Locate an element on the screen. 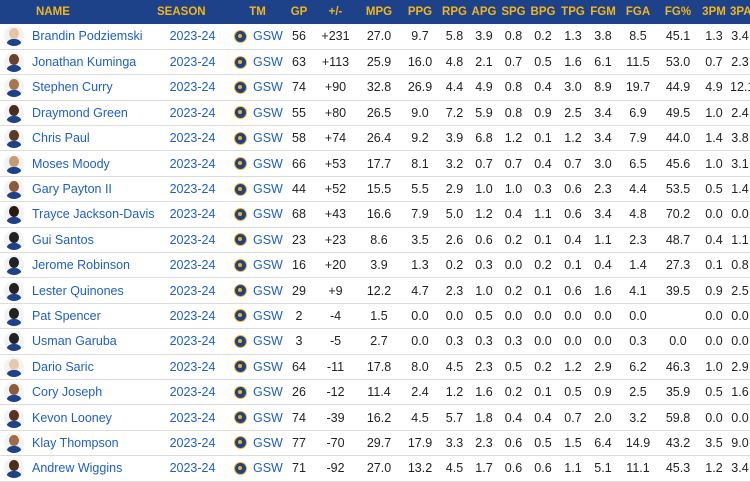 The height and width of the screenshot is (482, 750). player-name-link: Draymond Green is located at coordinates (80, 112).